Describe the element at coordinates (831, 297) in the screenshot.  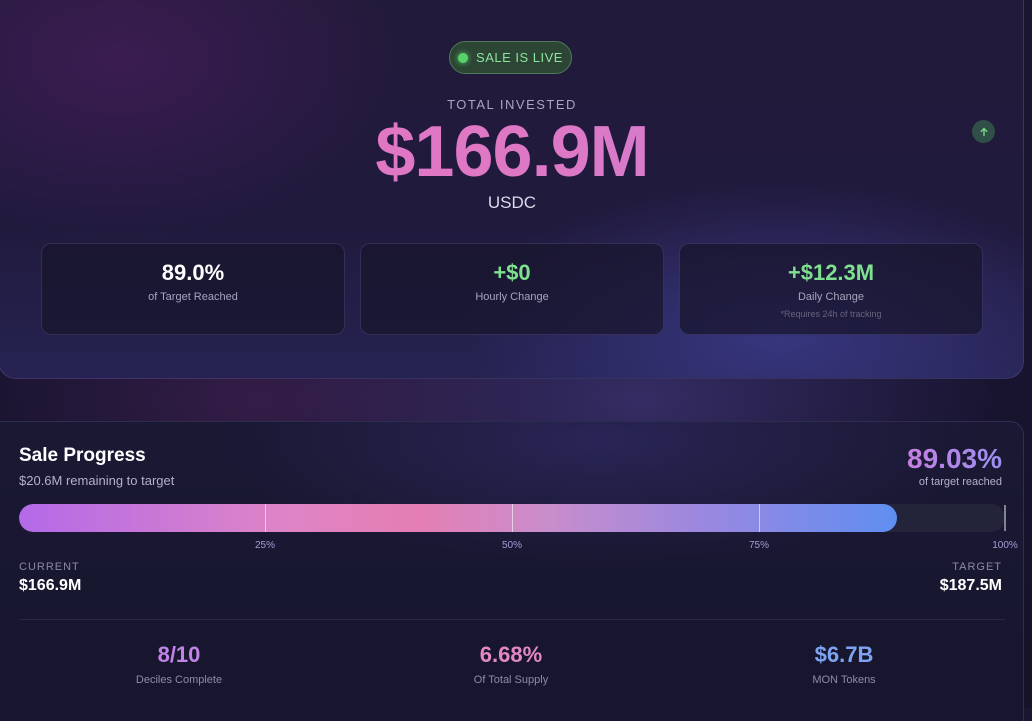
I see `stat-label: Daily Change` at that location.